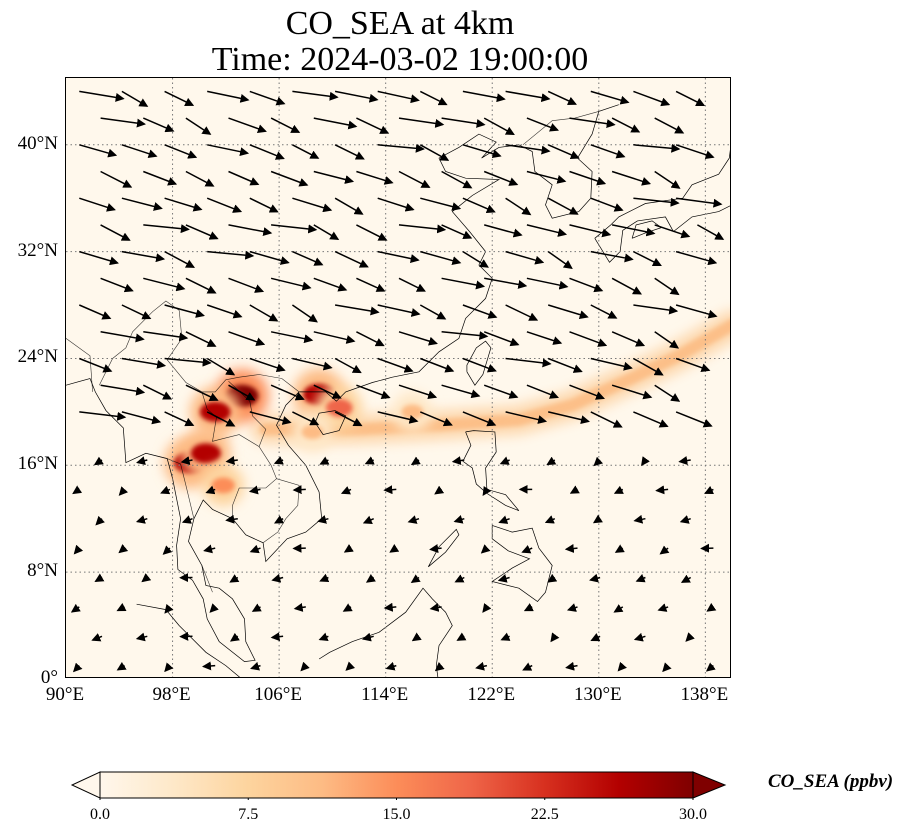  What do you see at coordinates (396, 814) in the screenshot?
I see `colorbar-tick-label: 15.0` at bounding box center [396, 814].